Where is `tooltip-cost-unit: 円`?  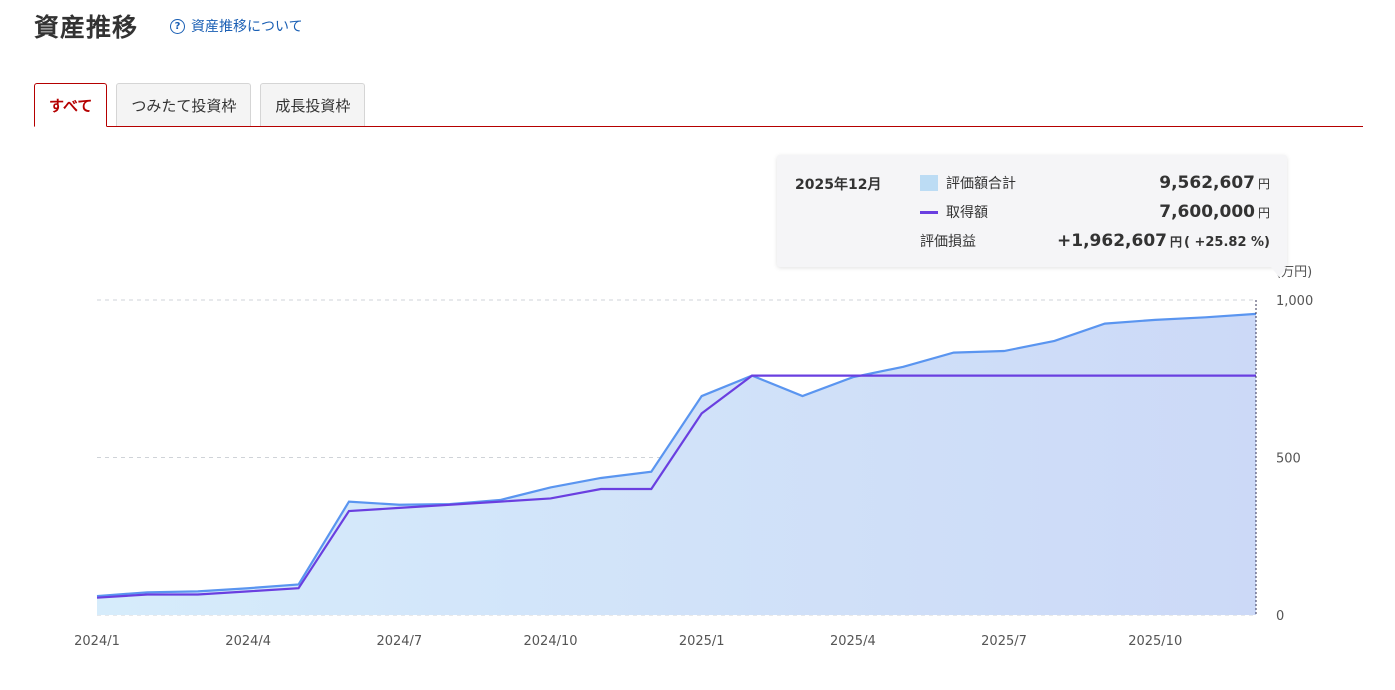
tooltip-cost-unit: 円 is located at coordinates (1263, 213).